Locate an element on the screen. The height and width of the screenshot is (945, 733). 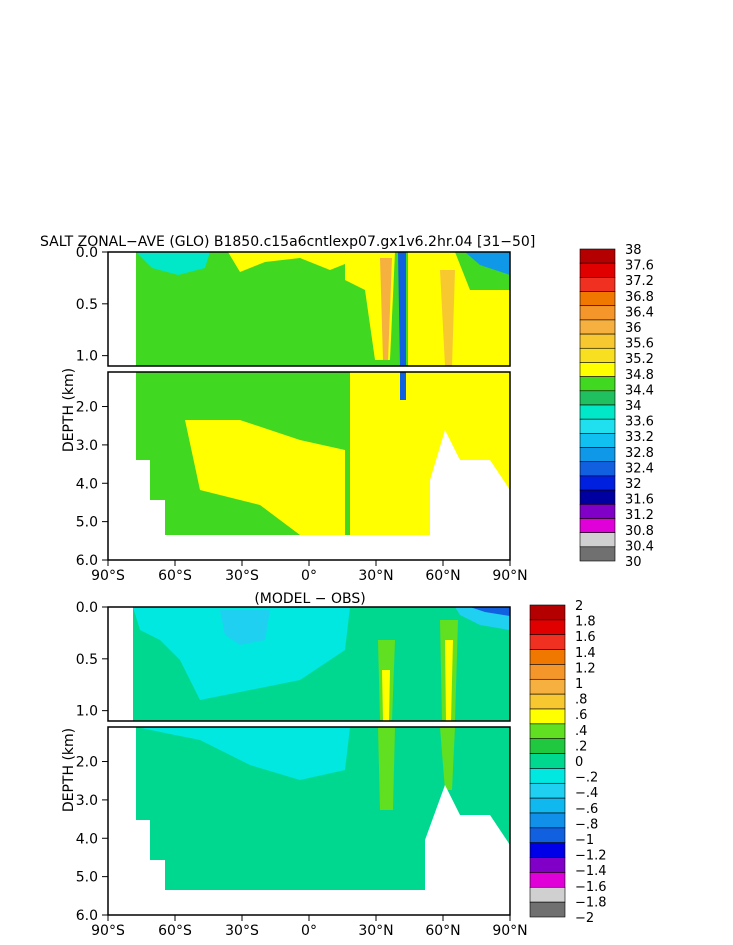
y-tick-label: 4.0 is located at coordinates (87, 839).